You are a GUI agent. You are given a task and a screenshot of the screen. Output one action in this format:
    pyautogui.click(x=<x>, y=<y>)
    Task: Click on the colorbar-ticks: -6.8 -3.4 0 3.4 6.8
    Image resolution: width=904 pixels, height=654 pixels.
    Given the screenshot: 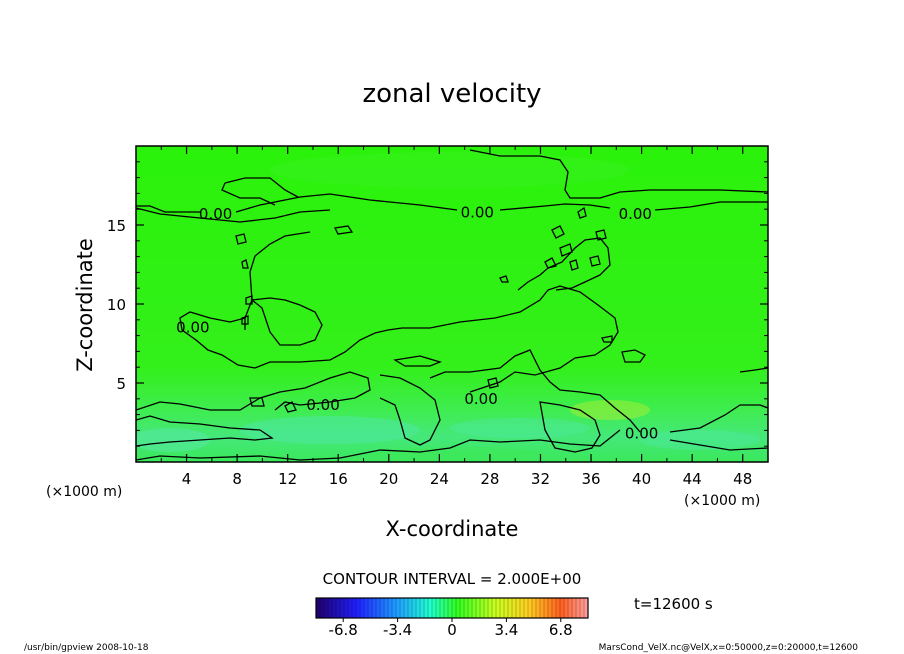 What is the action you would take?
    pyautogui.click(x=451, y=628)
    